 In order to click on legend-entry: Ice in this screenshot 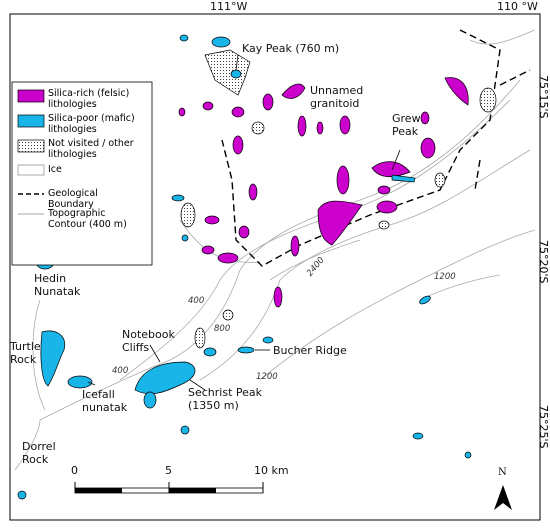, I will do `click(55, 169)`.